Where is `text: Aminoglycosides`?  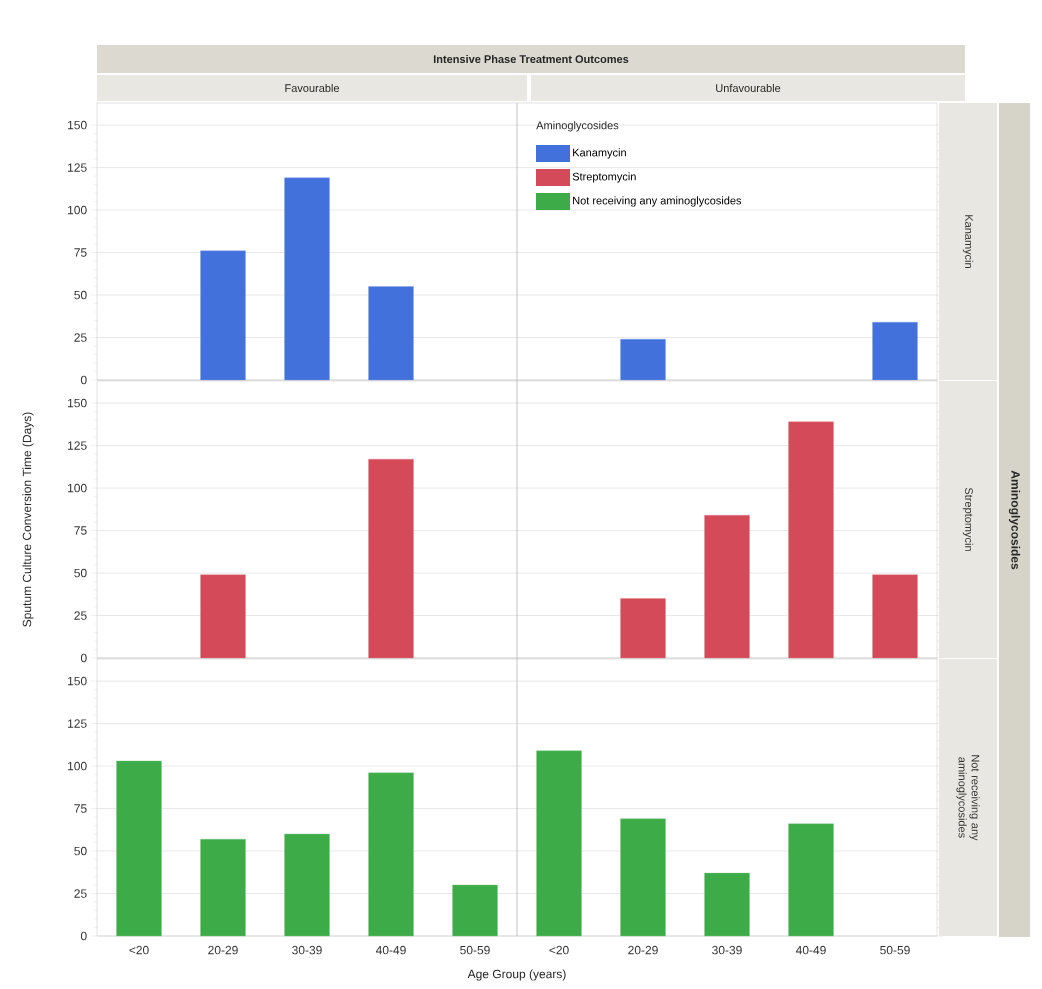 text: Aminoglycosides is located at coordinates (1014, 520).